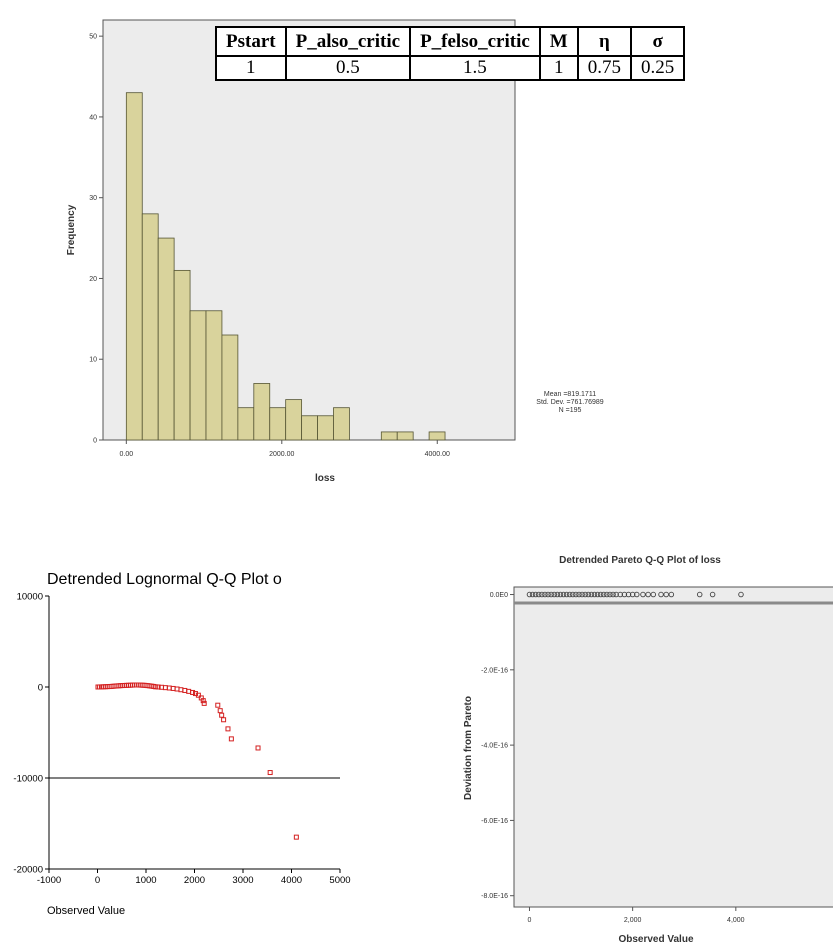 The image size is (833, 944). I want to click on lognormal-xtick-label: 3000, so click(242, 880).